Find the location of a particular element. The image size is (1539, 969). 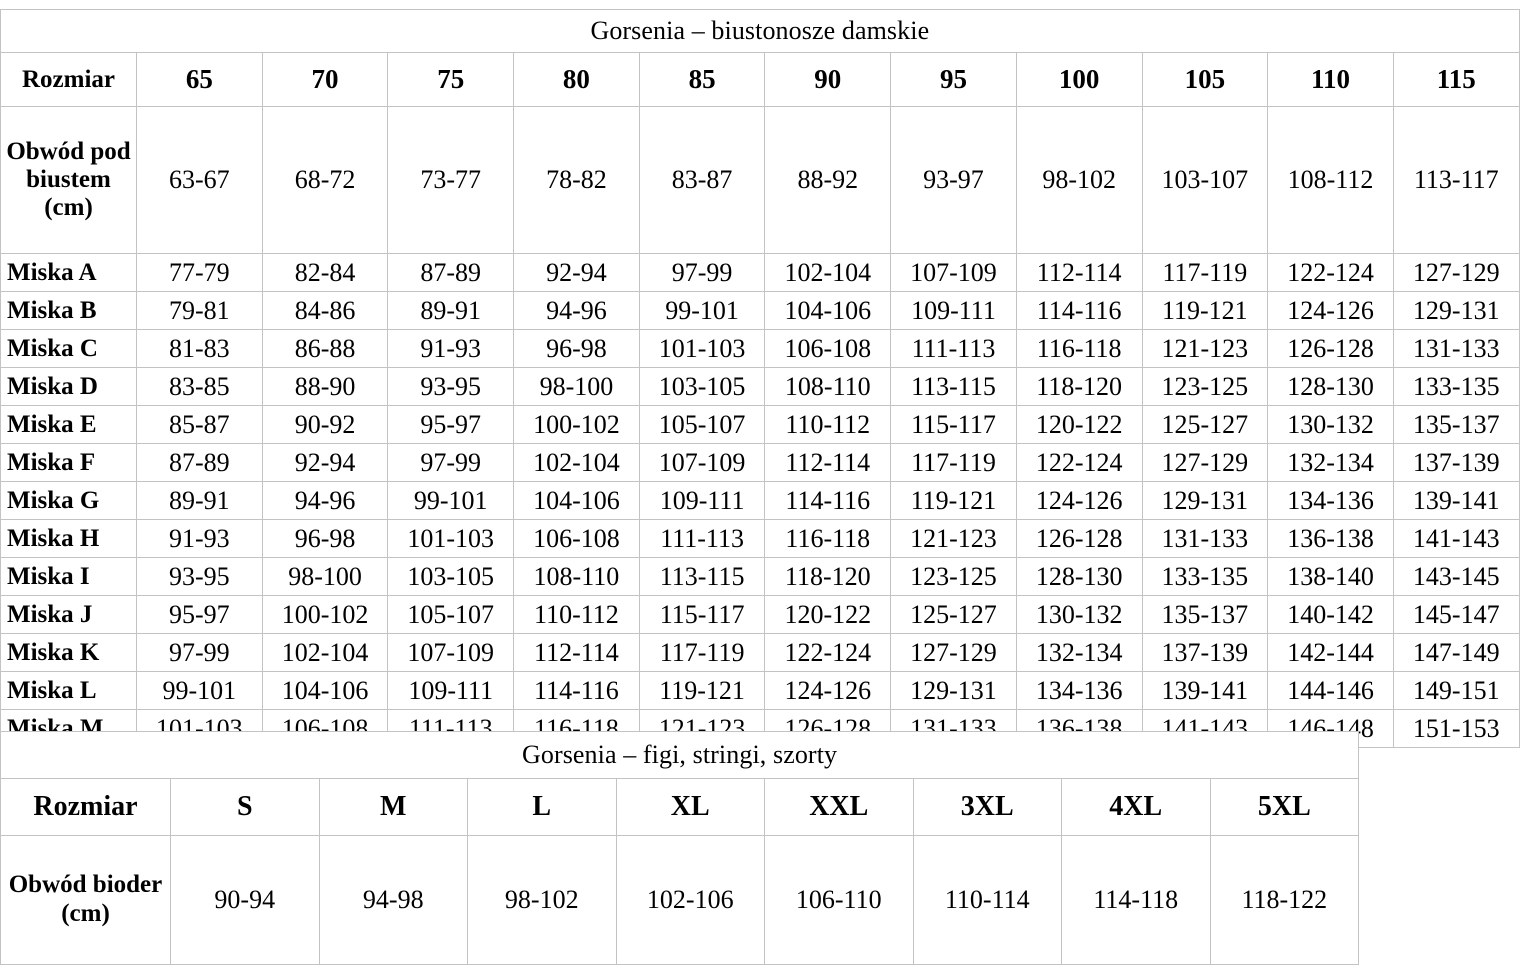

size-header-XL: XL is located at coordinates (690, 807).